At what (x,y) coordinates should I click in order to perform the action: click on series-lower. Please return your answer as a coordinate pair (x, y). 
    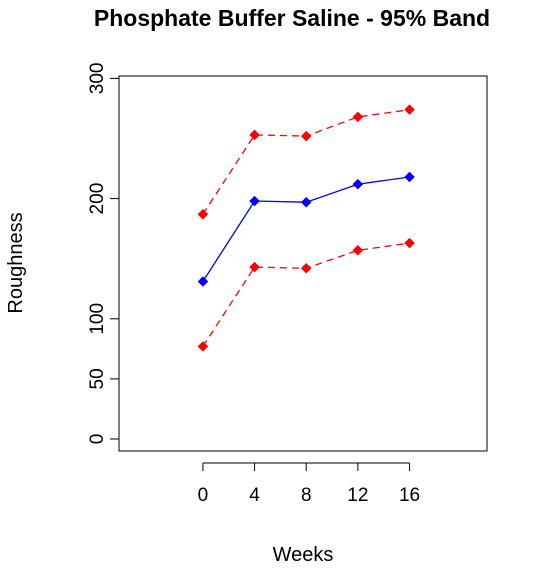
    Looking at the image, I should click on (306, 294).